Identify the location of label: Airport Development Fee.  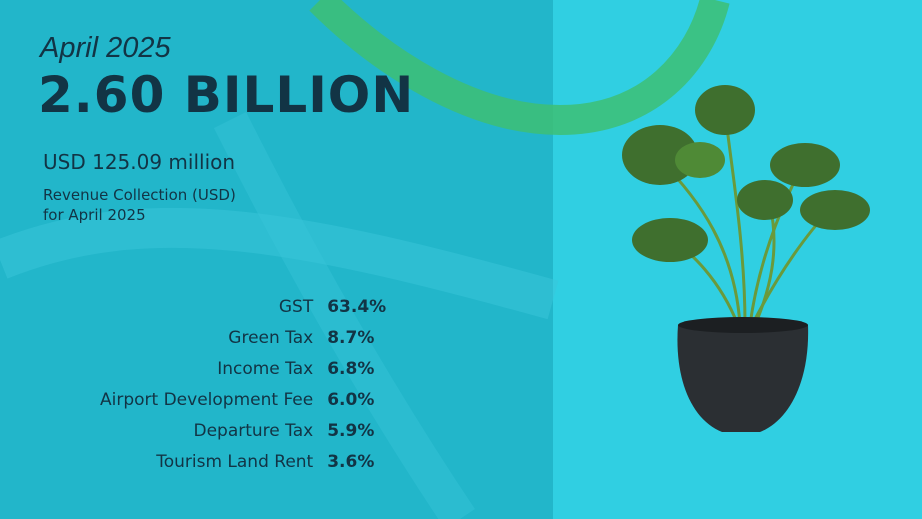
(207, 400).